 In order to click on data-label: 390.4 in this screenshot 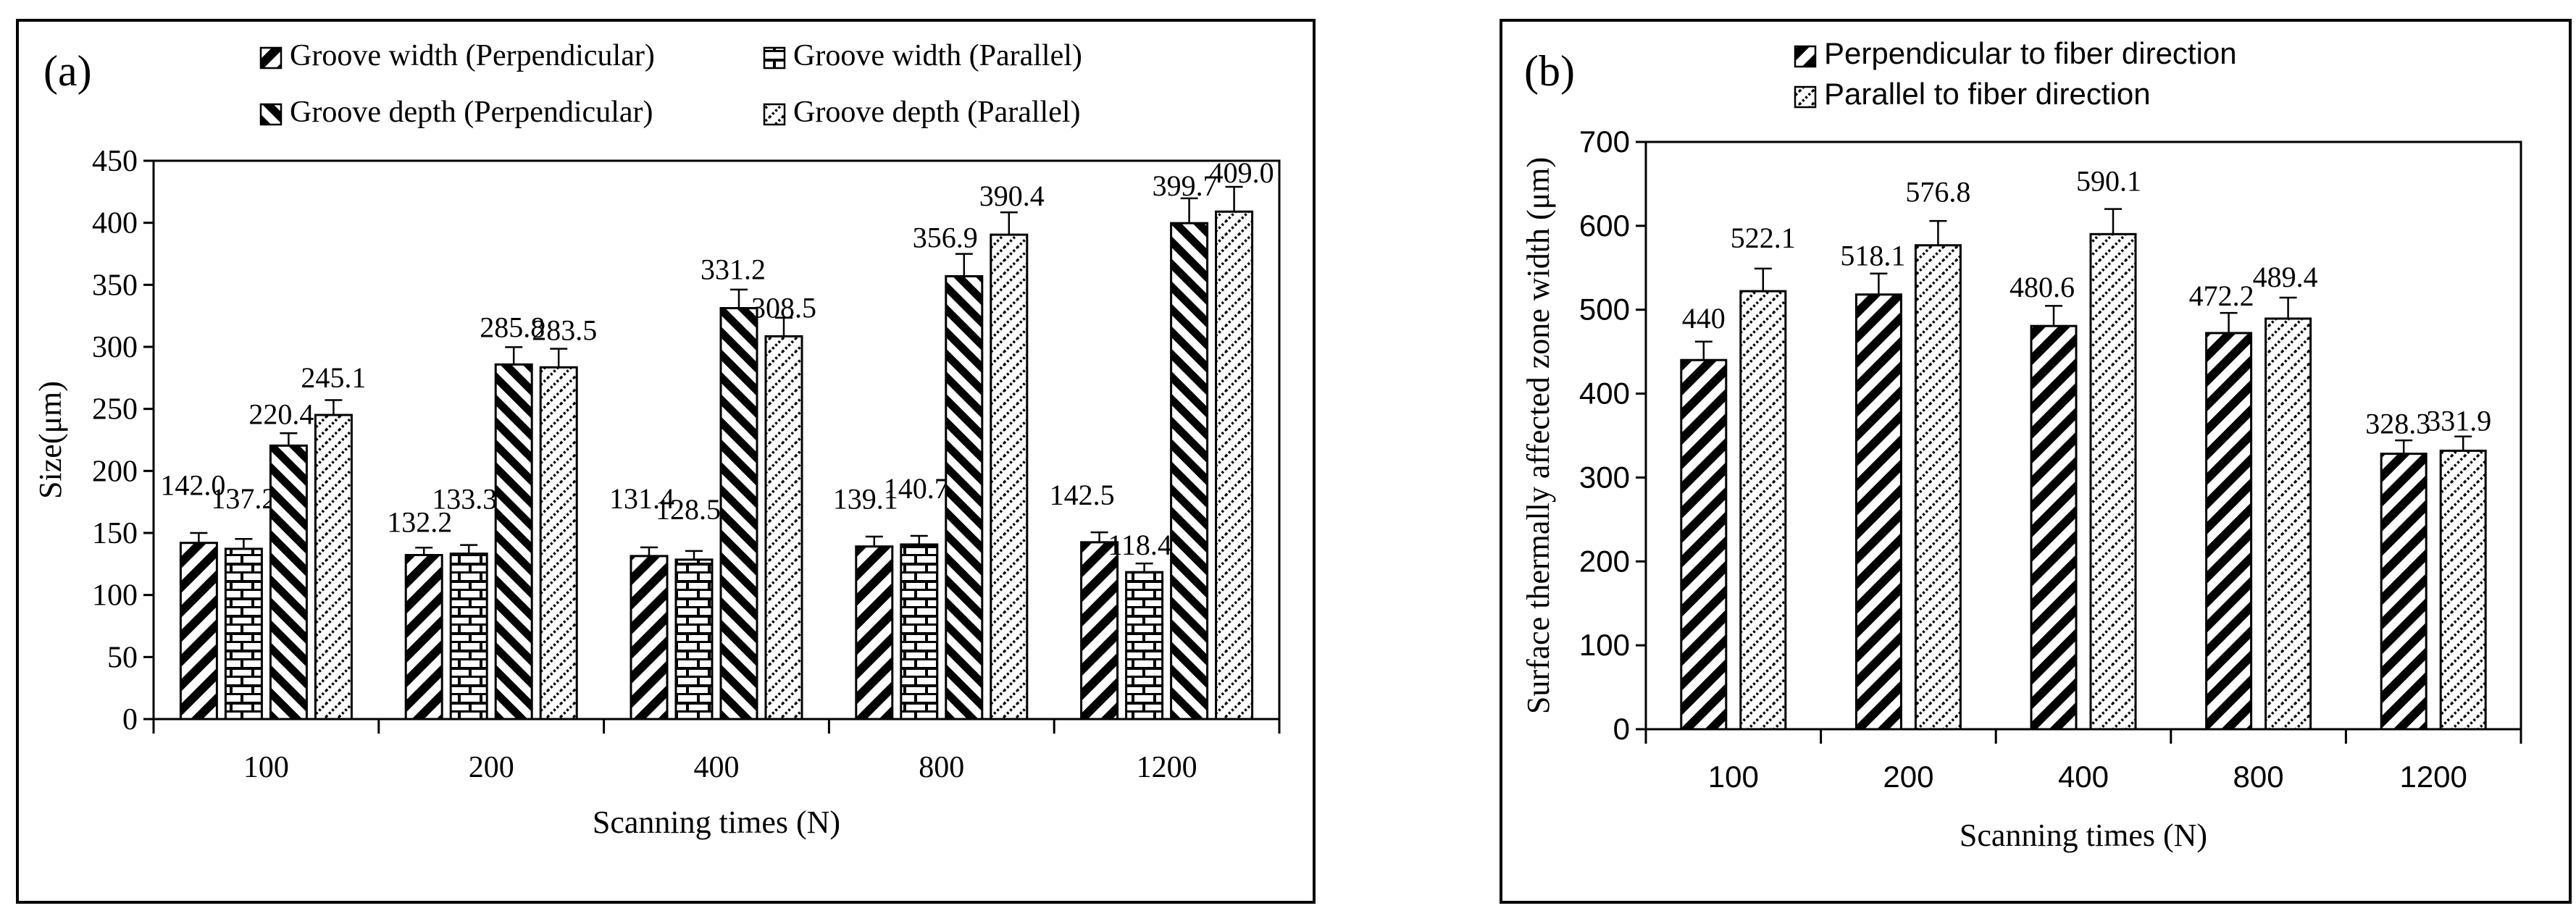, I will do `click(1012, 196)`.